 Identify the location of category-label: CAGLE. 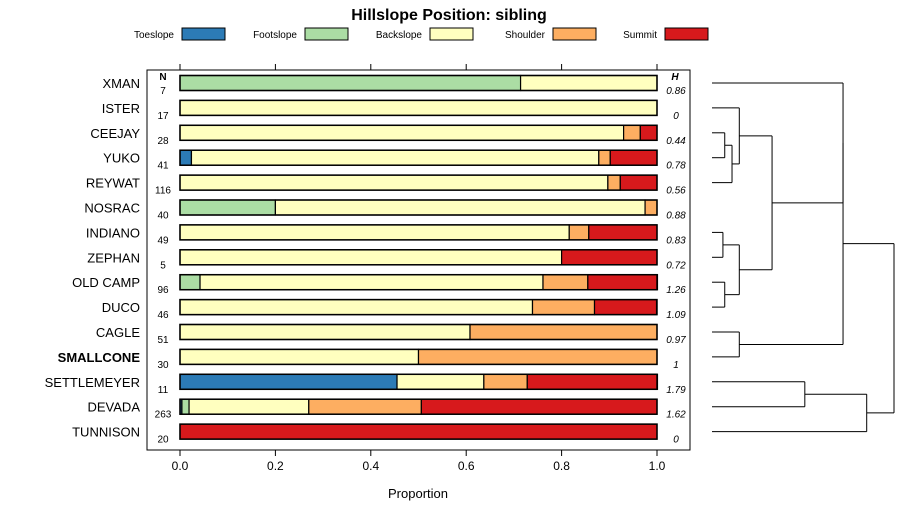
(118, 332).